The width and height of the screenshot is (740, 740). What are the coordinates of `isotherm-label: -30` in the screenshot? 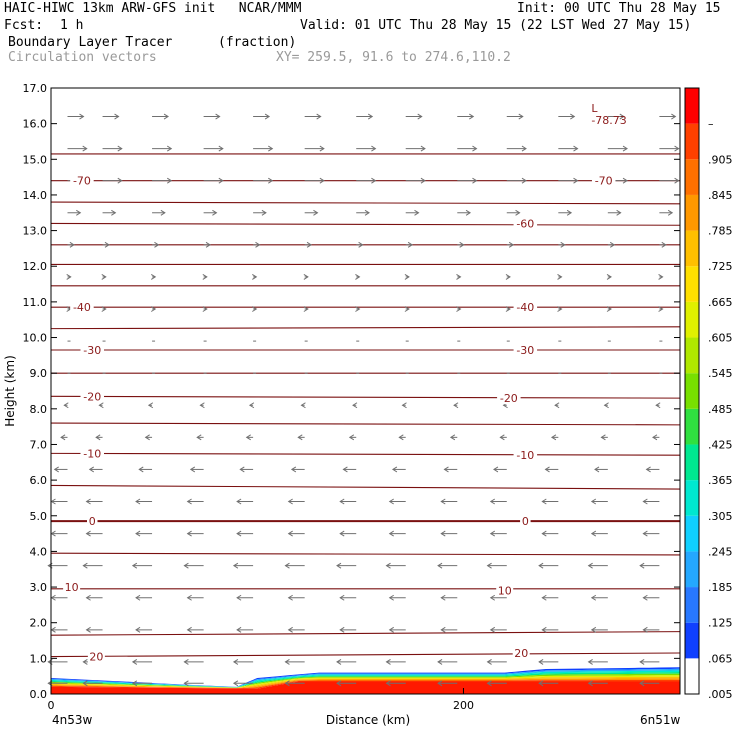 It's located at (92, 350).